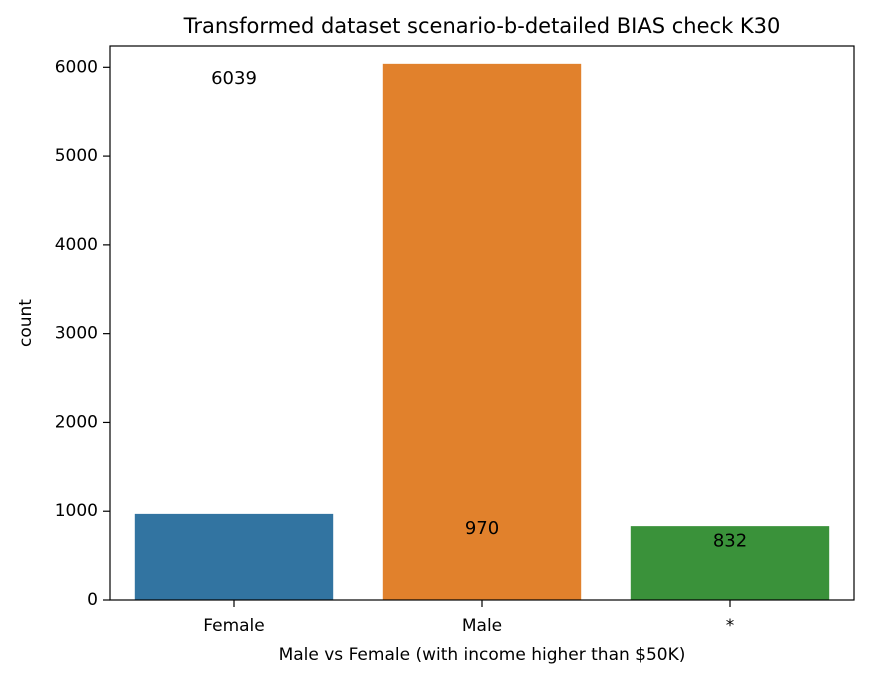 The width and height of the screenshot is (869, 682). I want to click on x-axis: Female Male *, so click(468, 618).